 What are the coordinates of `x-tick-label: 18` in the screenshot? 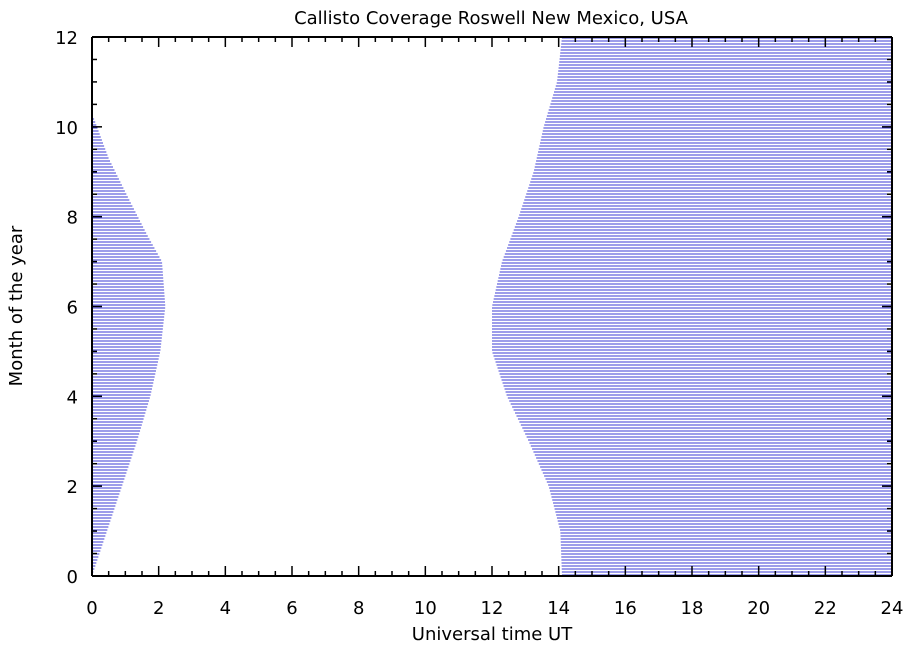 It's located at (692, 608).